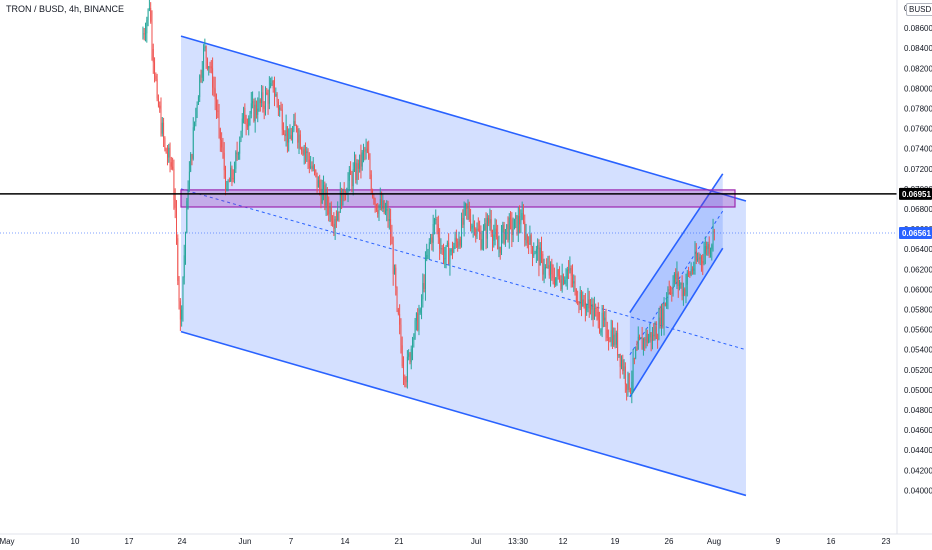  Describe the element at coordinates (458, 198) in the screenshot. I see `resistance-zone` at that location.